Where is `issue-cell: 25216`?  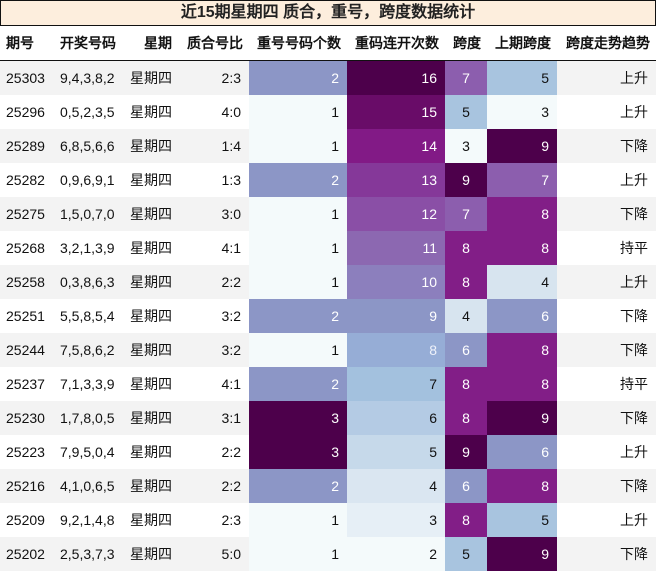 issue-cell: 25216 is located at coordinates (27, 486).